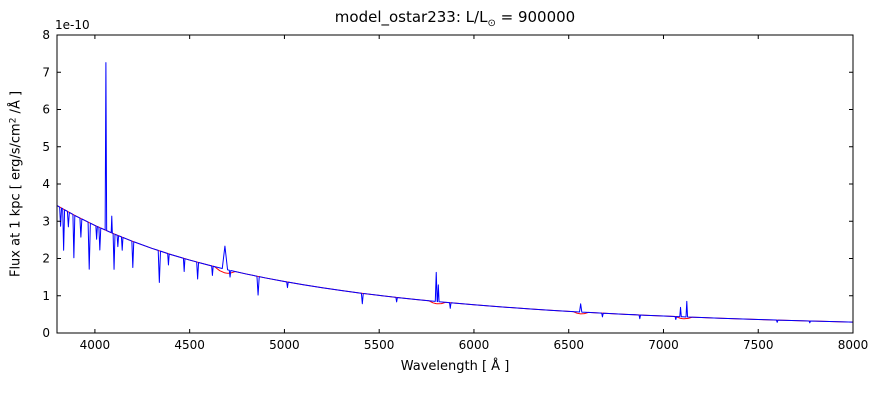  I want to click on y-tick-label: 8, so click(46, 35).